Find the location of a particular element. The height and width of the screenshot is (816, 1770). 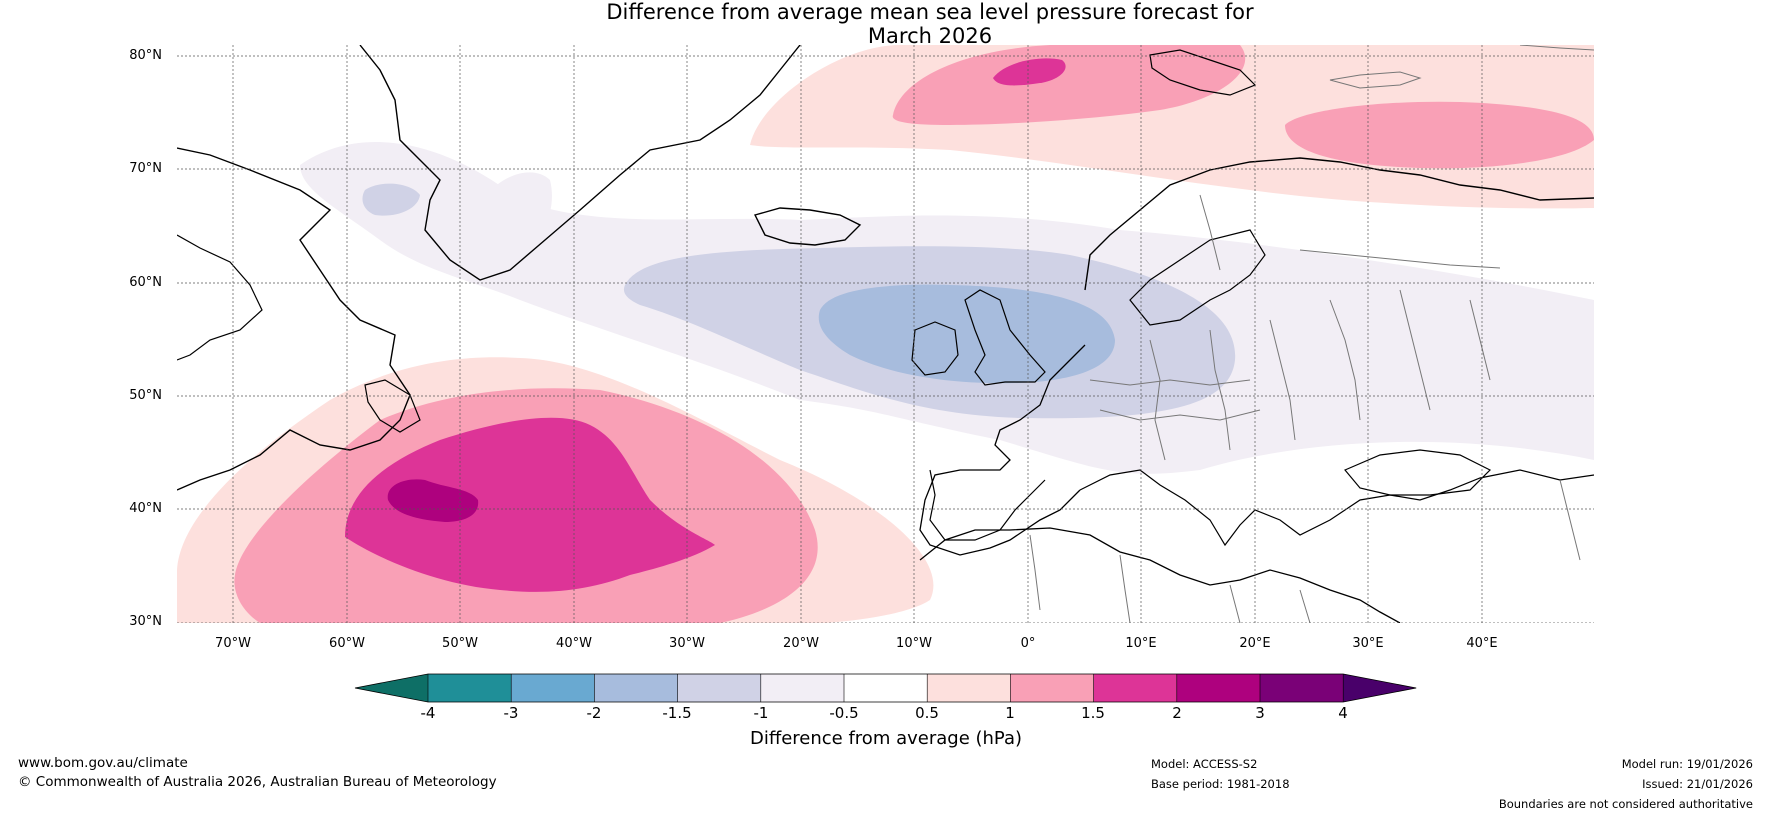

lon-label-50w: 50°W is located at coordinates (460, 643).